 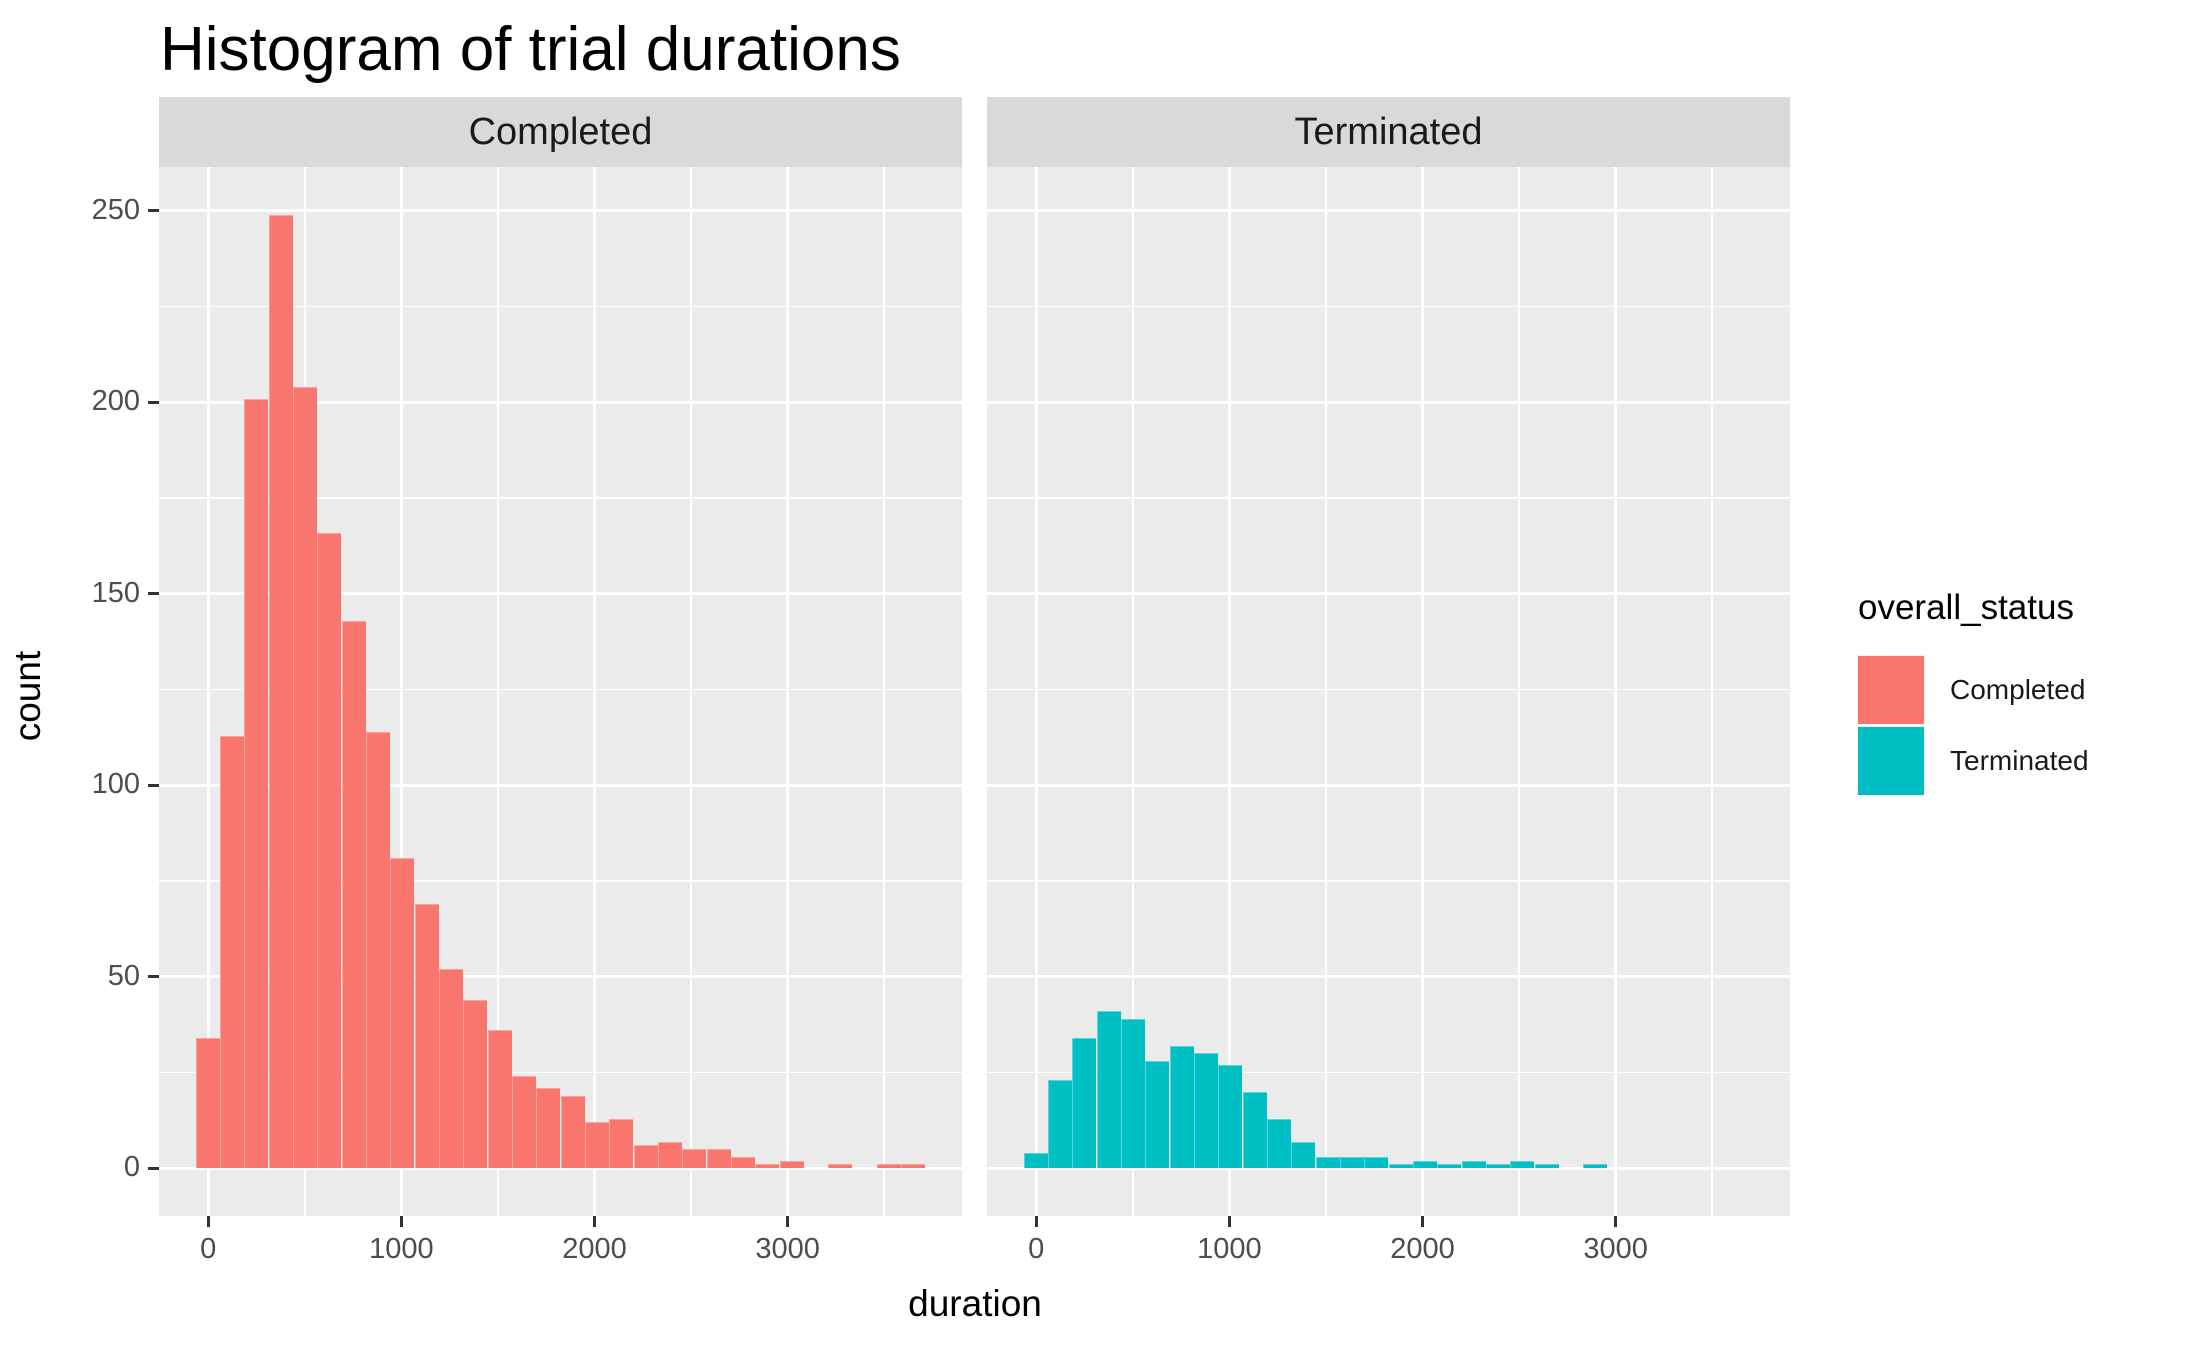 What do you see at coordinates (115, 401) in the screenshot?
I see `y-axis-tick-label: 200` at bounding box center [115, 401].